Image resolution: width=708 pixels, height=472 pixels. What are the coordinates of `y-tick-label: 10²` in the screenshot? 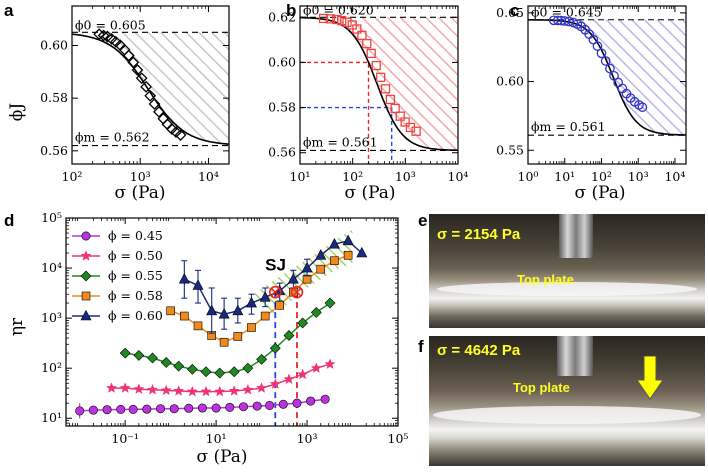 It's located at (51, 367).